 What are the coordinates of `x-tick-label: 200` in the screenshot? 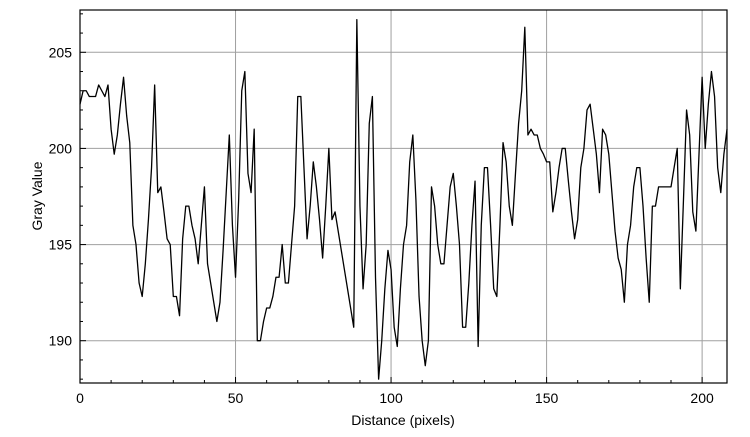 It's located at (702, 398).